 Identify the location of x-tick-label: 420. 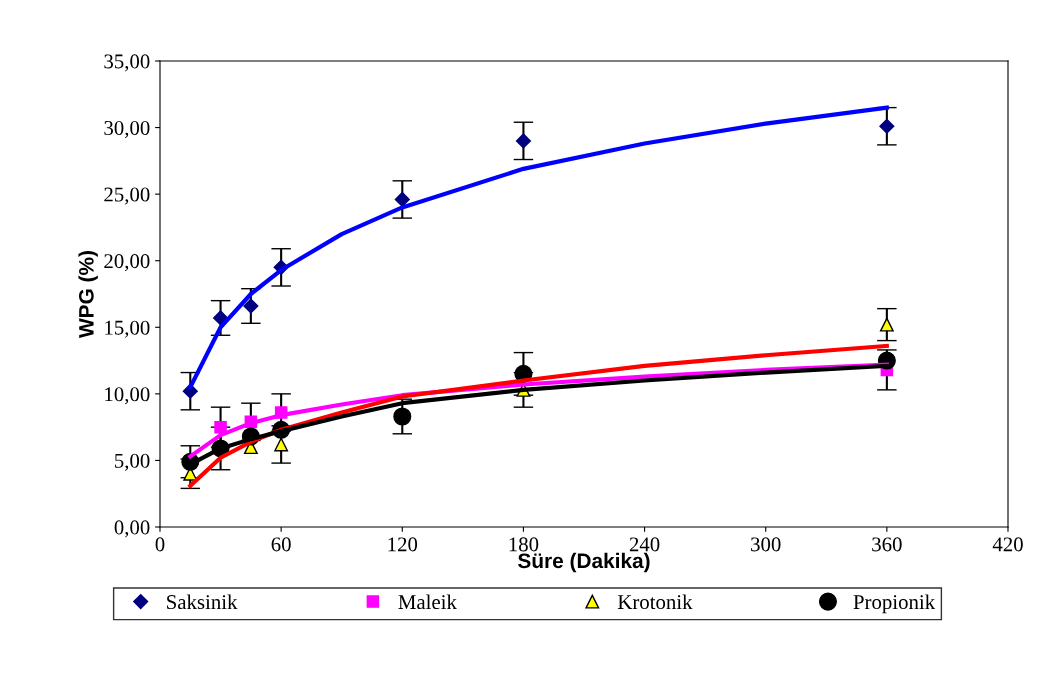
(1007, 544).